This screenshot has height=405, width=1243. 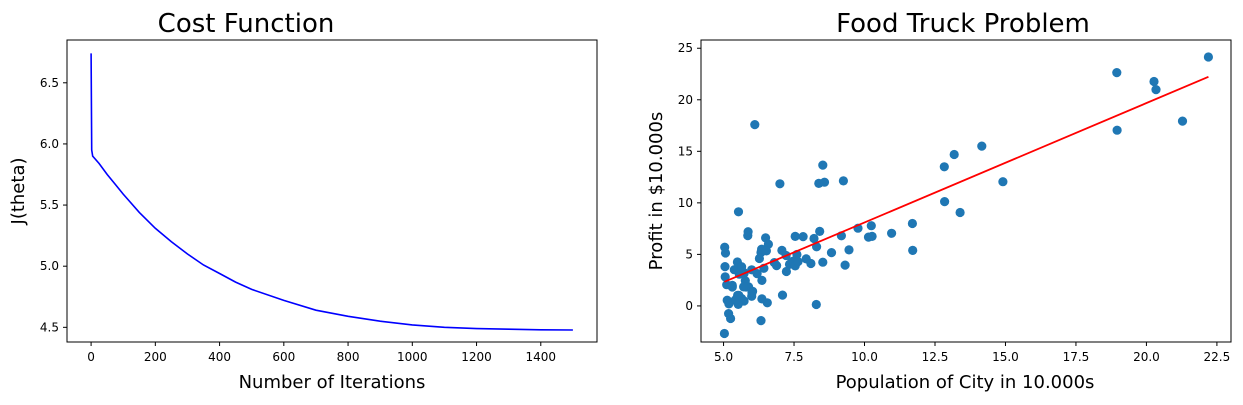 I want to click on x-axis-label: Number of Iterations, so click(x=332, y=382).